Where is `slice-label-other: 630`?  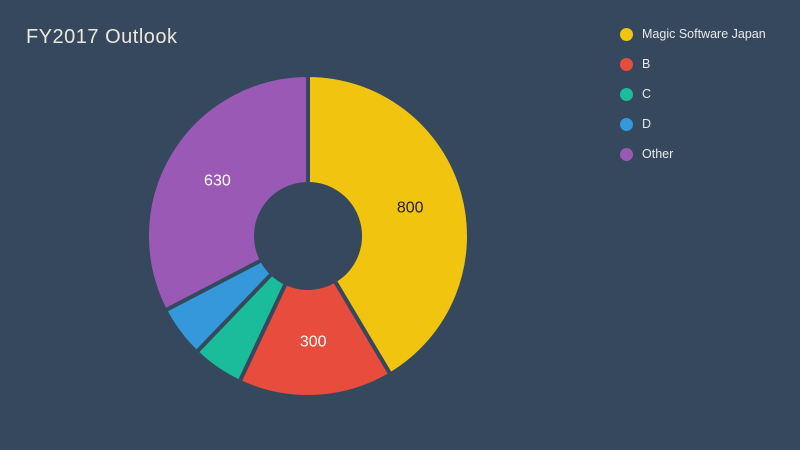 slice-label-other: 630 is located at coordinates (217, 181).